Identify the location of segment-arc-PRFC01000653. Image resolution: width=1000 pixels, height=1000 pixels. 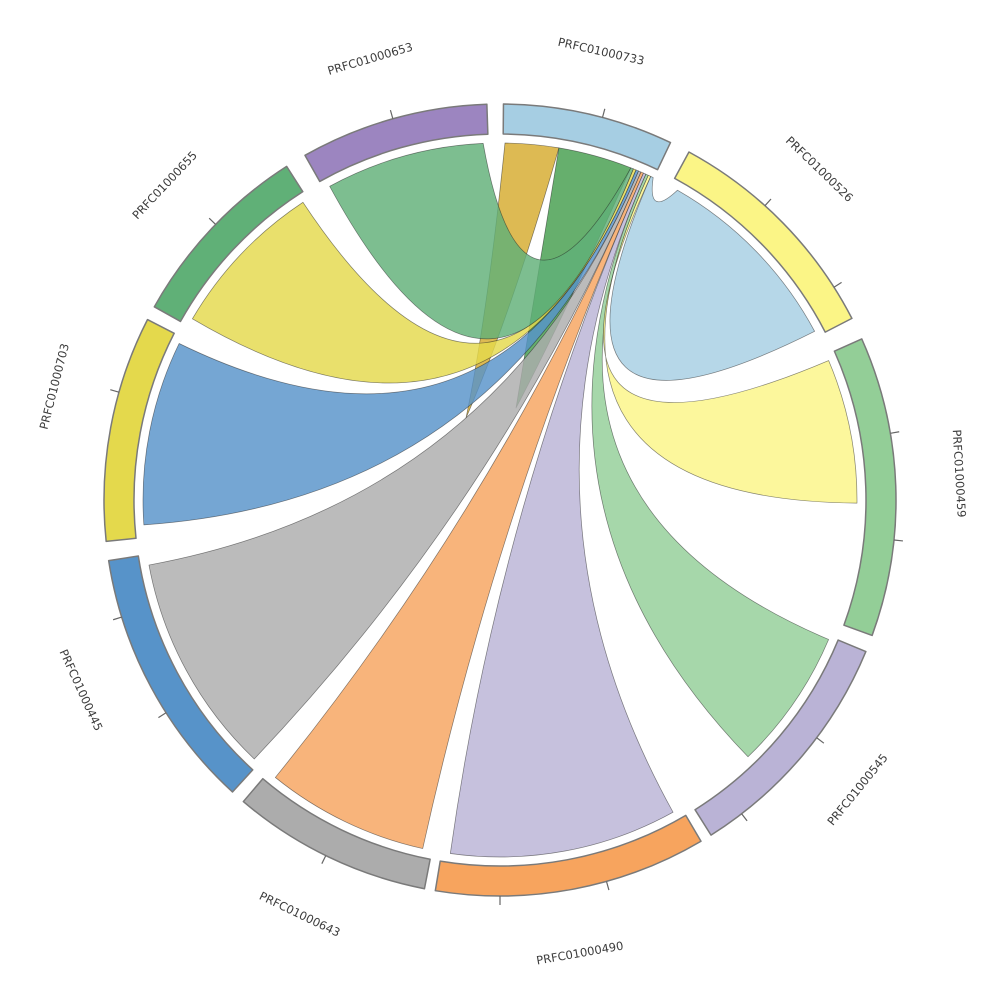
(396, 143).